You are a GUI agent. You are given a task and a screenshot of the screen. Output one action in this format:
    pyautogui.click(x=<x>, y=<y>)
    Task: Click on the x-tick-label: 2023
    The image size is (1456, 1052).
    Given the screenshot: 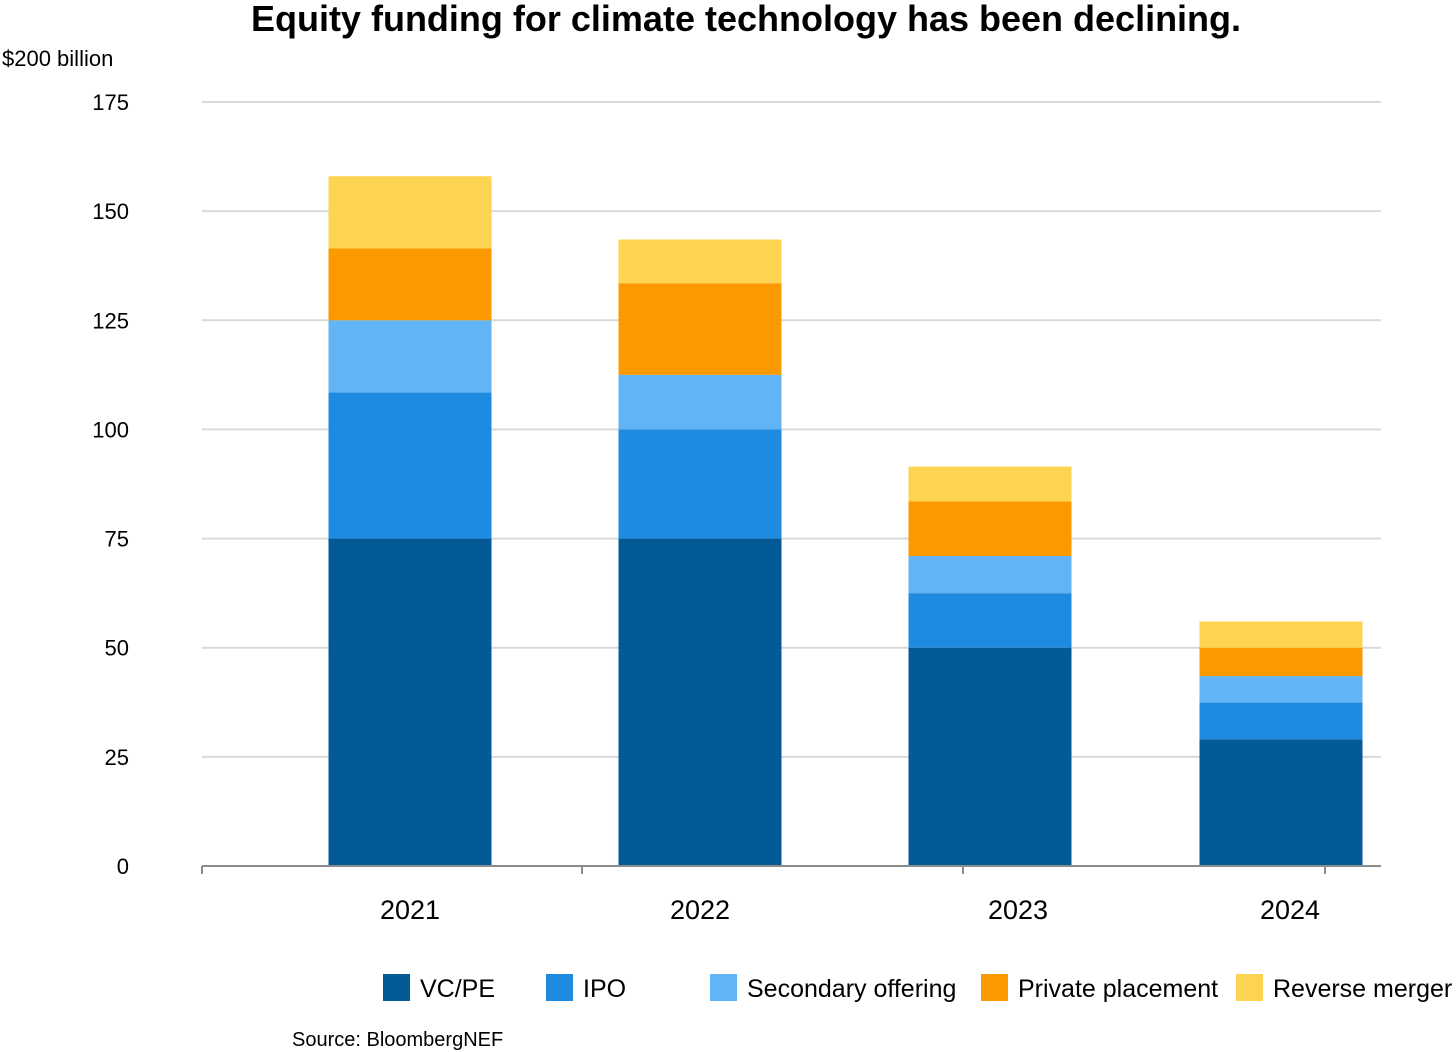 What is the action you would take?
    pyautogui.click(x=1018, y=910)
    